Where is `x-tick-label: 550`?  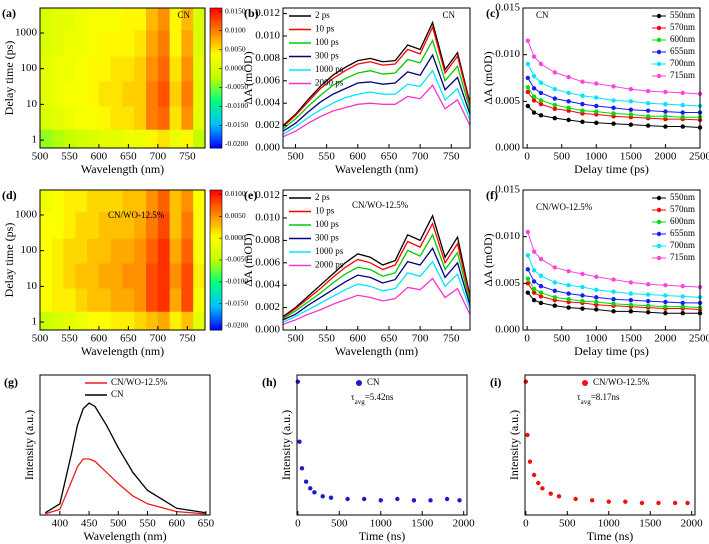
x-tick-label: 550 is located at coordinates (147, 524).